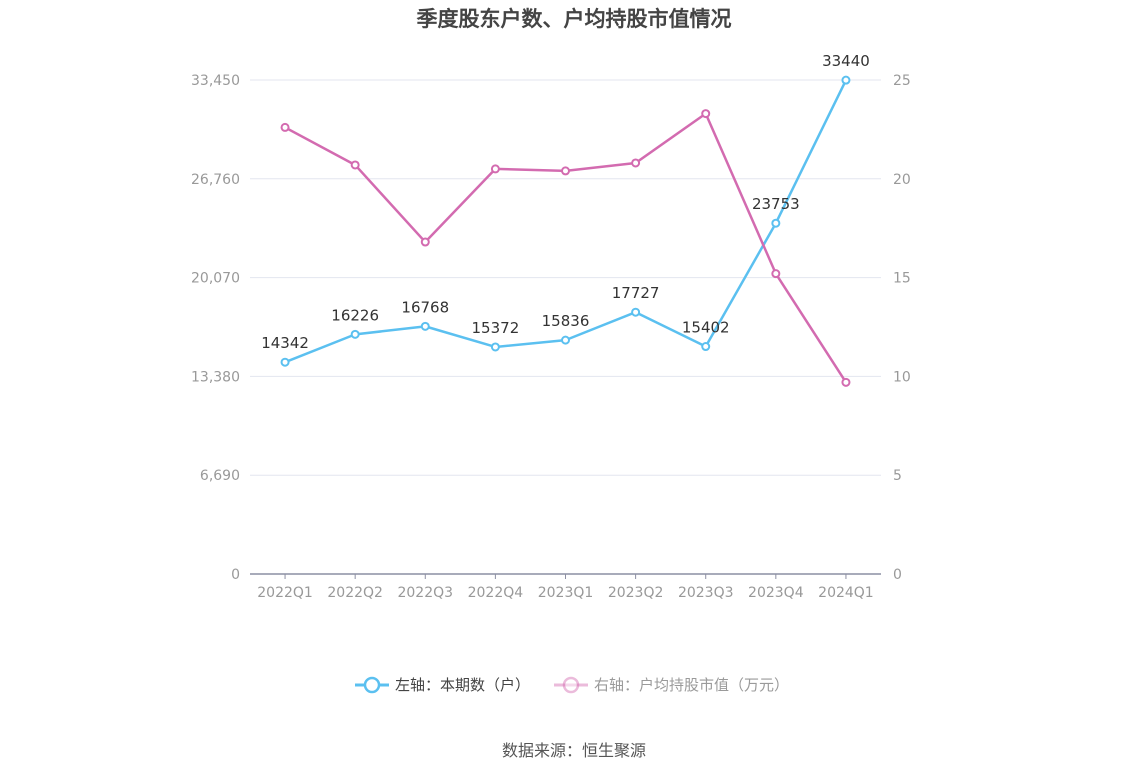 The height and width of the screenshot is (776, 1148). What do you see at coordinates (776, 593) in the screenshot?
I see `x-axis-tick-label: 2023Q4` at bounding box center [776, 593].